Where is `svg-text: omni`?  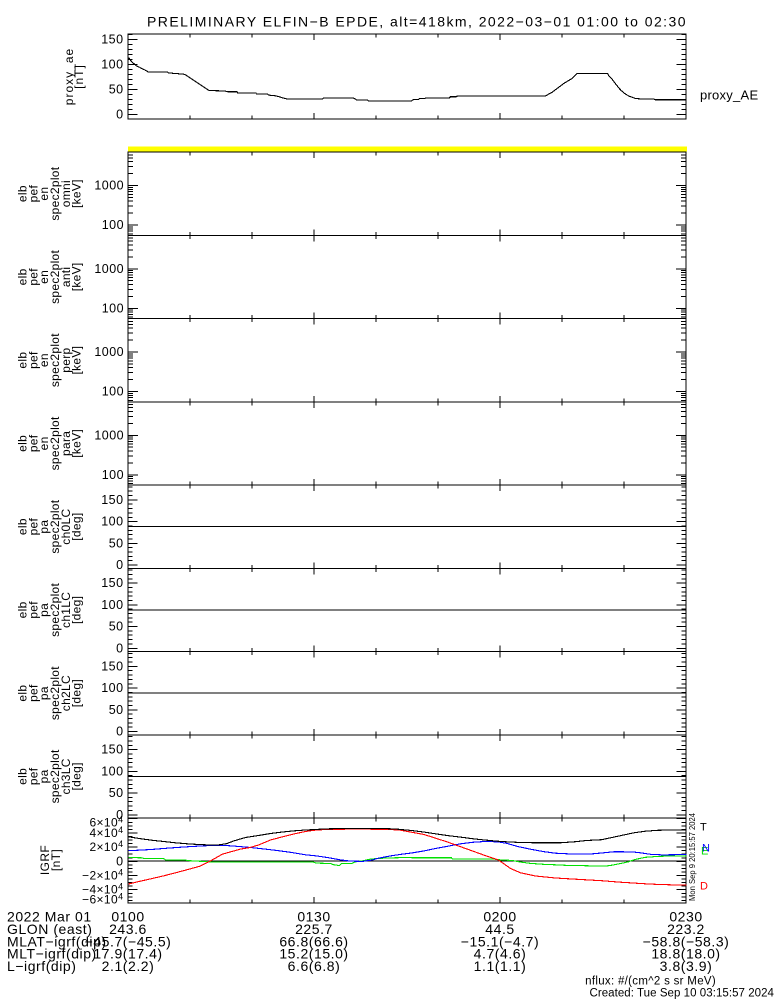 svg-text: omni is located at coordinates (66, 193).